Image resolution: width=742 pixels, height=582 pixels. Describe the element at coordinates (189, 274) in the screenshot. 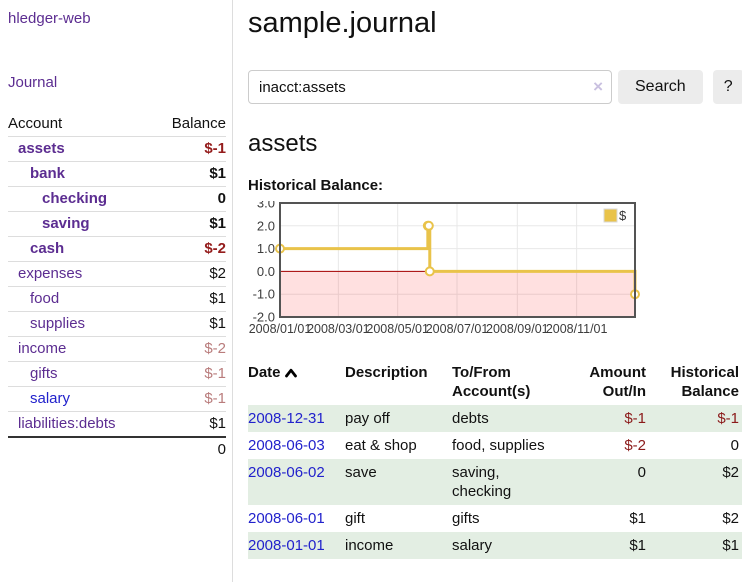

I see `account-balance: $2` at that location.